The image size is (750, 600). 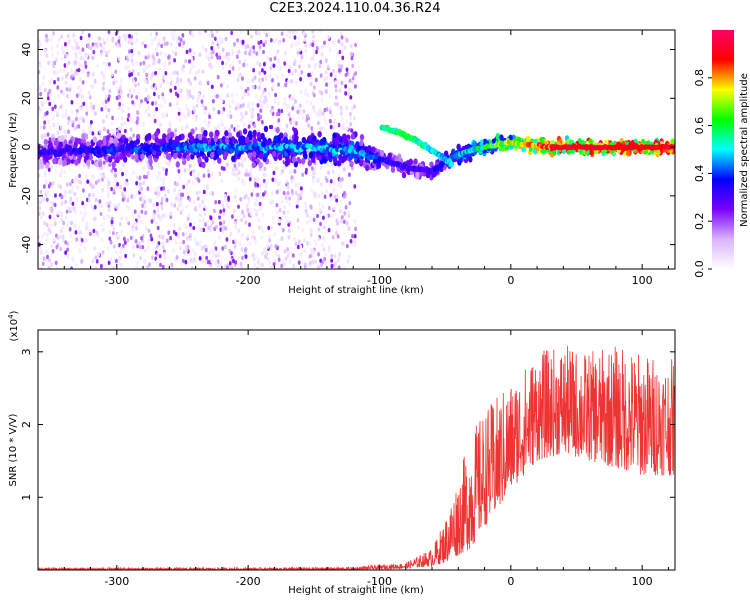 I want to click on colorbar-tick-label: 0.8, so click(x=699, y=78).